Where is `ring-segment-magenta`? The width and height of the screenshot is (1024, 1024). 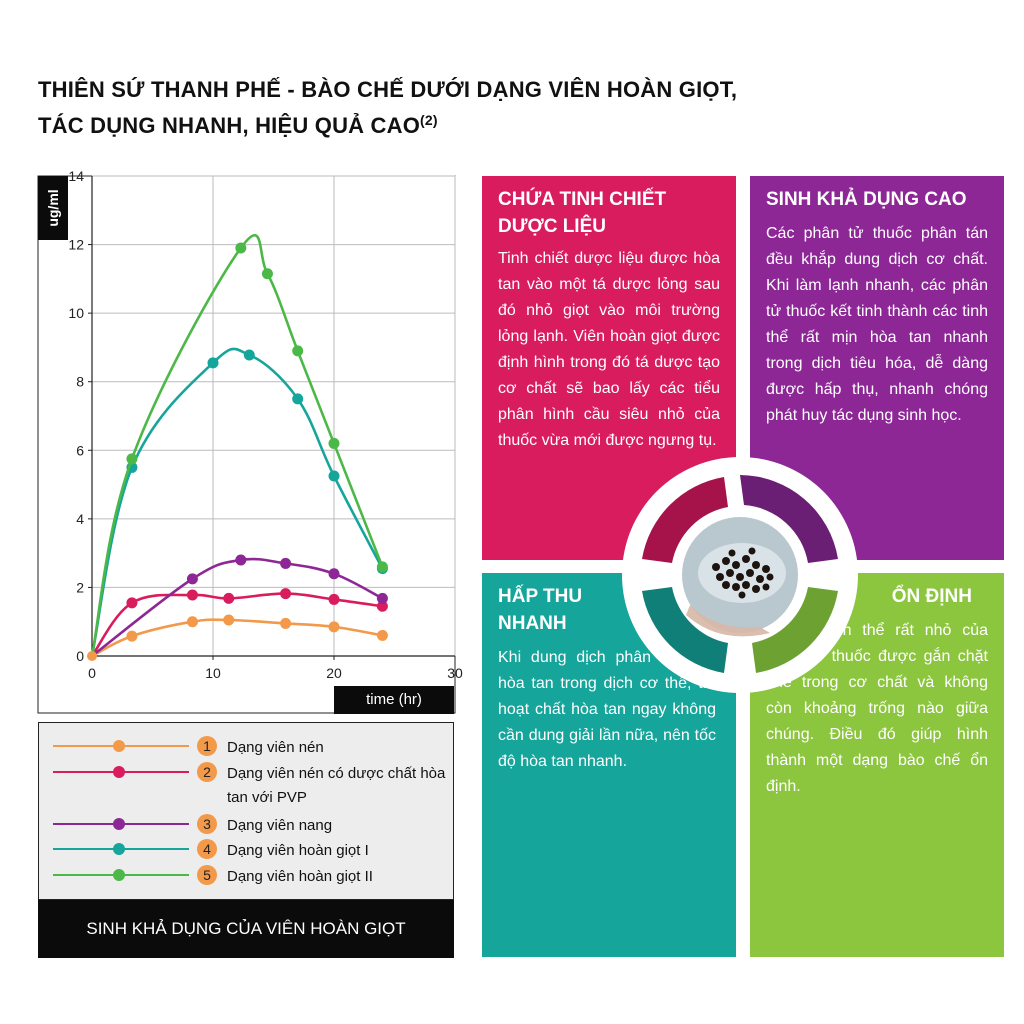 ring-segment-magenta is located at coordinates (685, 520).